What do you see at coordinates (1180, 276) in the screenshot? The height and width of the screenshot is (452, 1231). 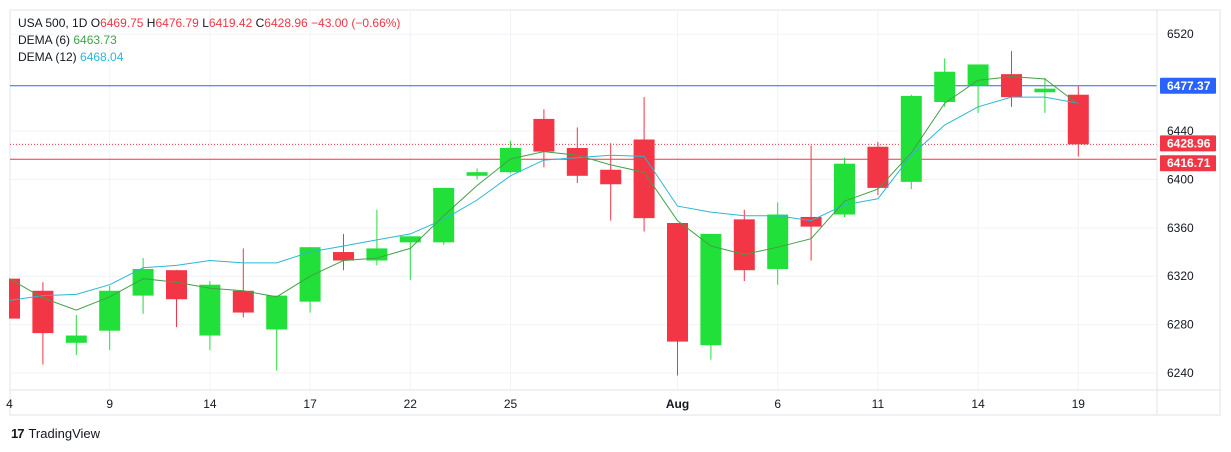 I see `y-tick-label: 6320` at bounding box center [1180, 276].